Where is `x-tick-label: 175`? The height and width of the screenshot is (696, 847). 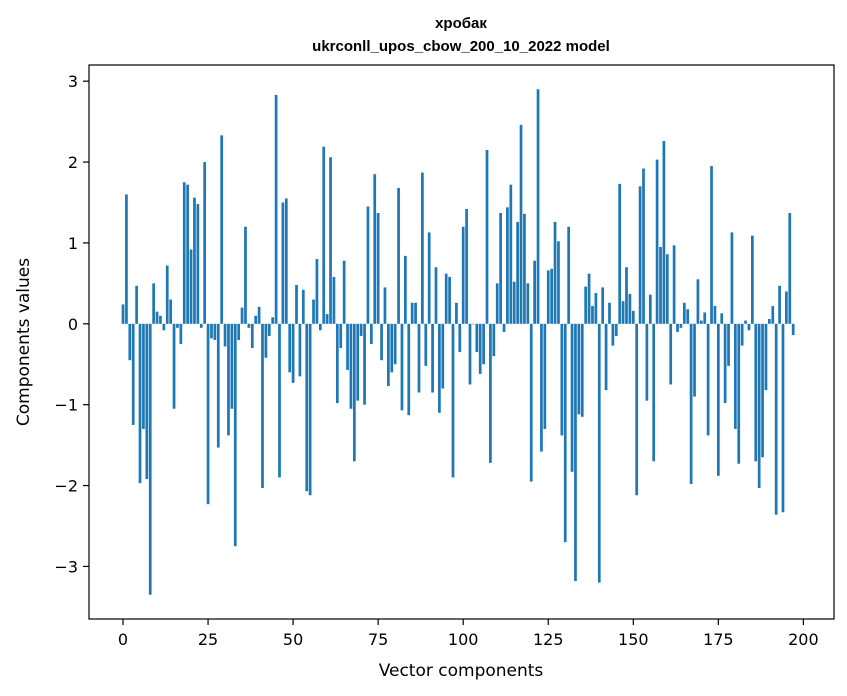
x-tick-label: 175 is located at coordinates (718, 639).